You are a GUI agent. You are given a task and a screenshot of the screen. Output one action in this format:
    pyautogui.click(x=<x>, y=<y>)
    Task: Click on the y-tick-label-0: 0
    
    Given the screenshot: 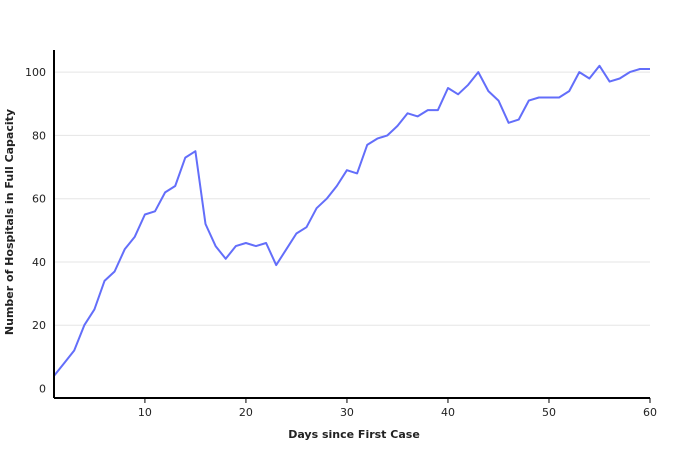 What is the action you would take?
    pyautogui.click(x=42, y=389)
    